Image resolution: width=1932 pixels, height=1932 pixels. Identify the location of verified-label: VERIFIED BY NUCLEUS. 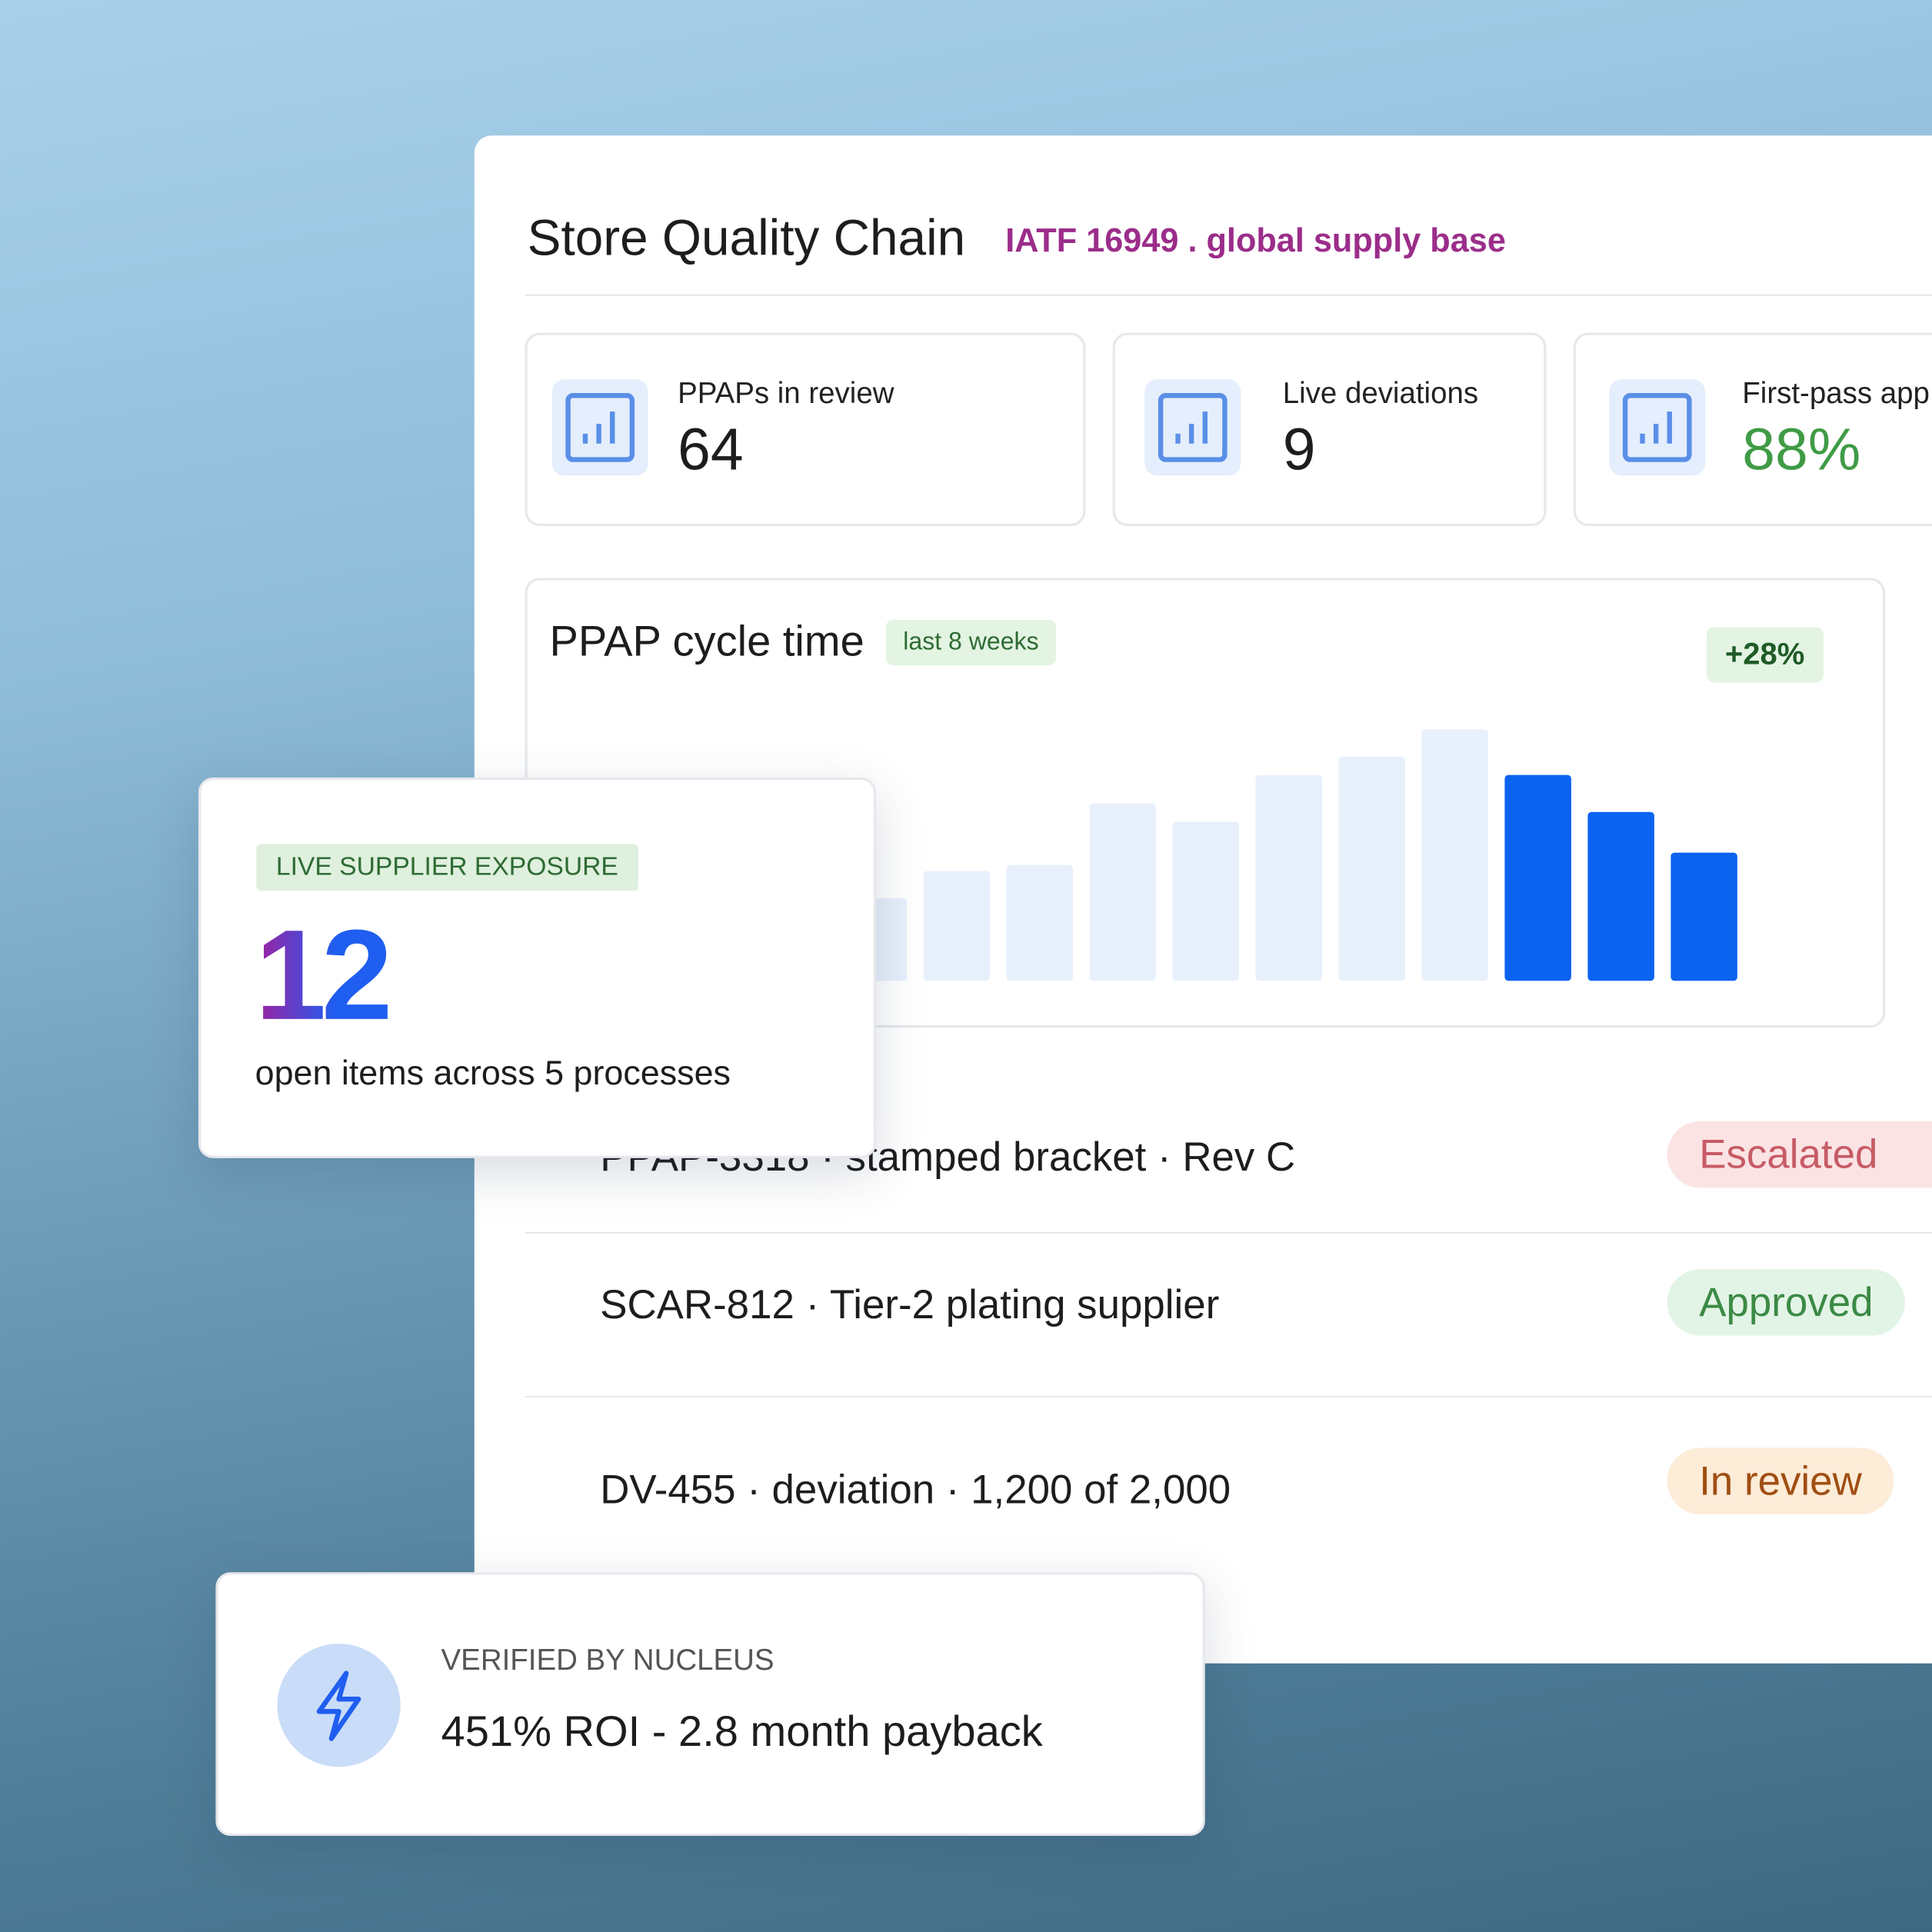
(607, 1660).